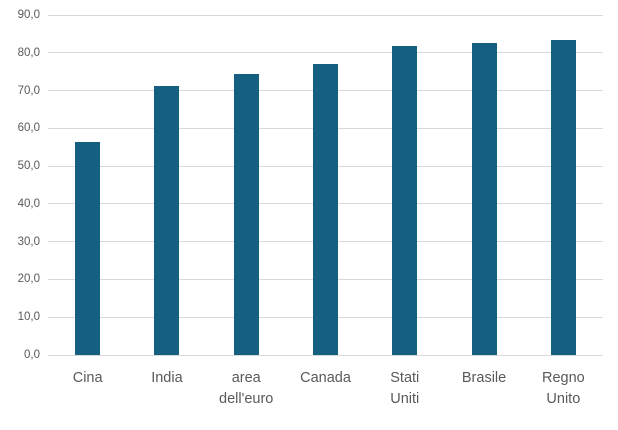  Describe the element at coordinates (88, 248) in the screenshot. I see `bar-cina` at that location.